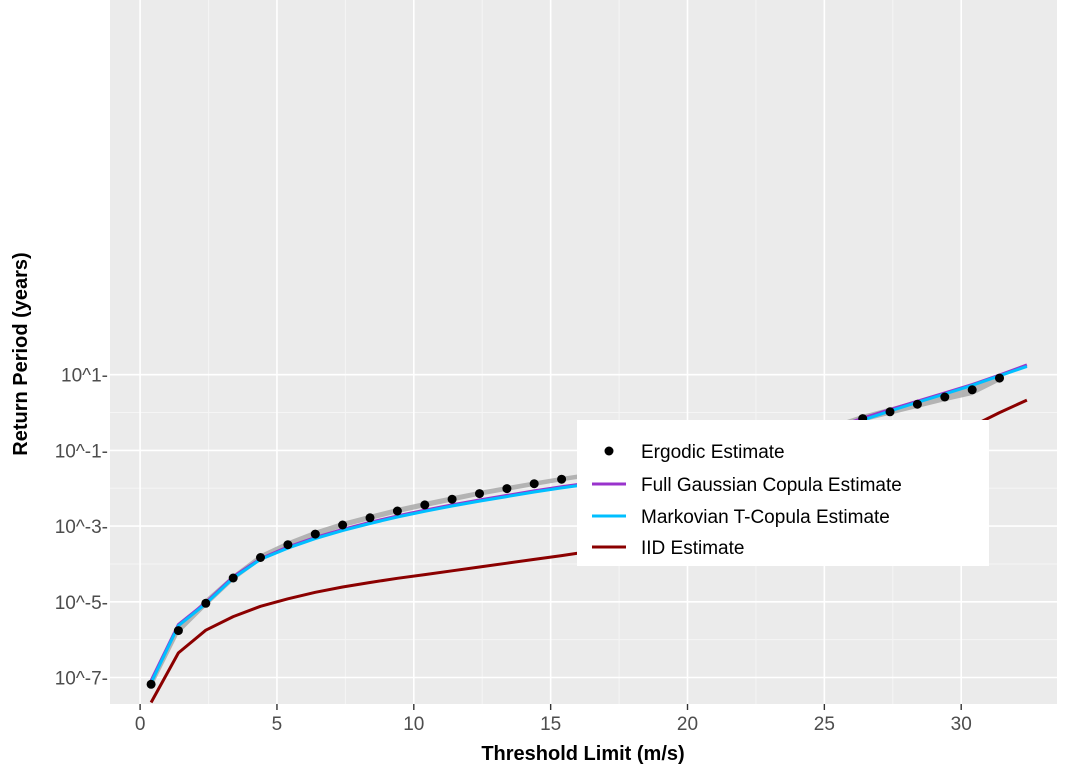 This screenshot has width=1065, height=772. What do you see at coordinates (771, 485) in the screenshot?
I see `legend-label-full-gaussian-copula-estimate: Full Gaussian Copula Estimate` at bounding box center [771, 485].